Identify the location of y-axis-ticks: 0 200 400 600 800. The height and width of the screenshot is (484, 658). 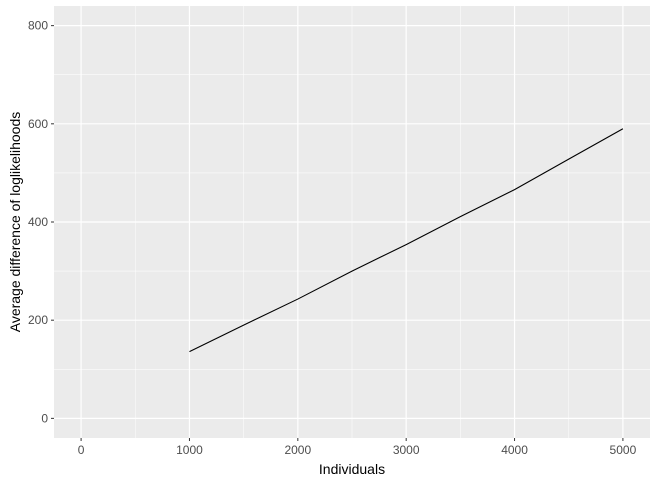
(41, 222).